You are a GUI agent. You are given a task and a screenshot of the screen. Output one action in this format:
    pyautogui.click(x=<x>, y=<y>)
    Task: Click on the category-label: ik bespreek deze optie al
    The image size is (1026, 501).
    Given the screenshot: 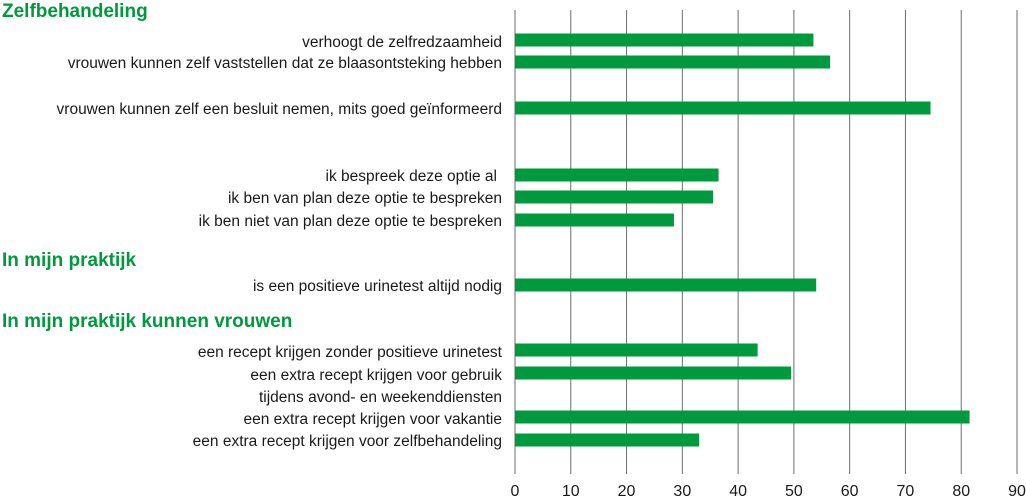 What is the action you would take?
    pyautogui.click(x=411, y=176)
    